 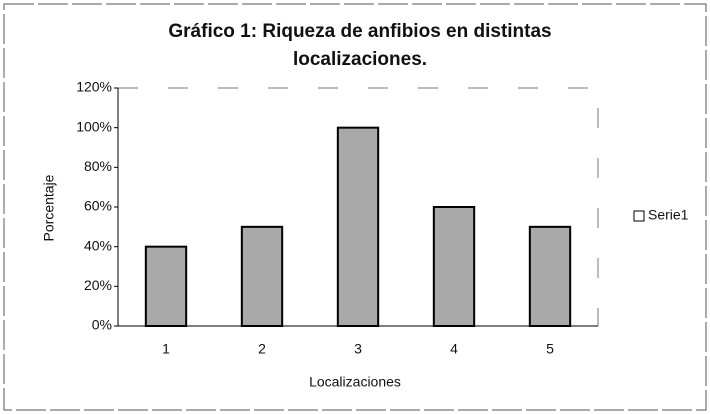 What do you see at coordinates (454, 349) in the screenshot?
I see `x-tick-label: 4` at bounding box center [454, 349].